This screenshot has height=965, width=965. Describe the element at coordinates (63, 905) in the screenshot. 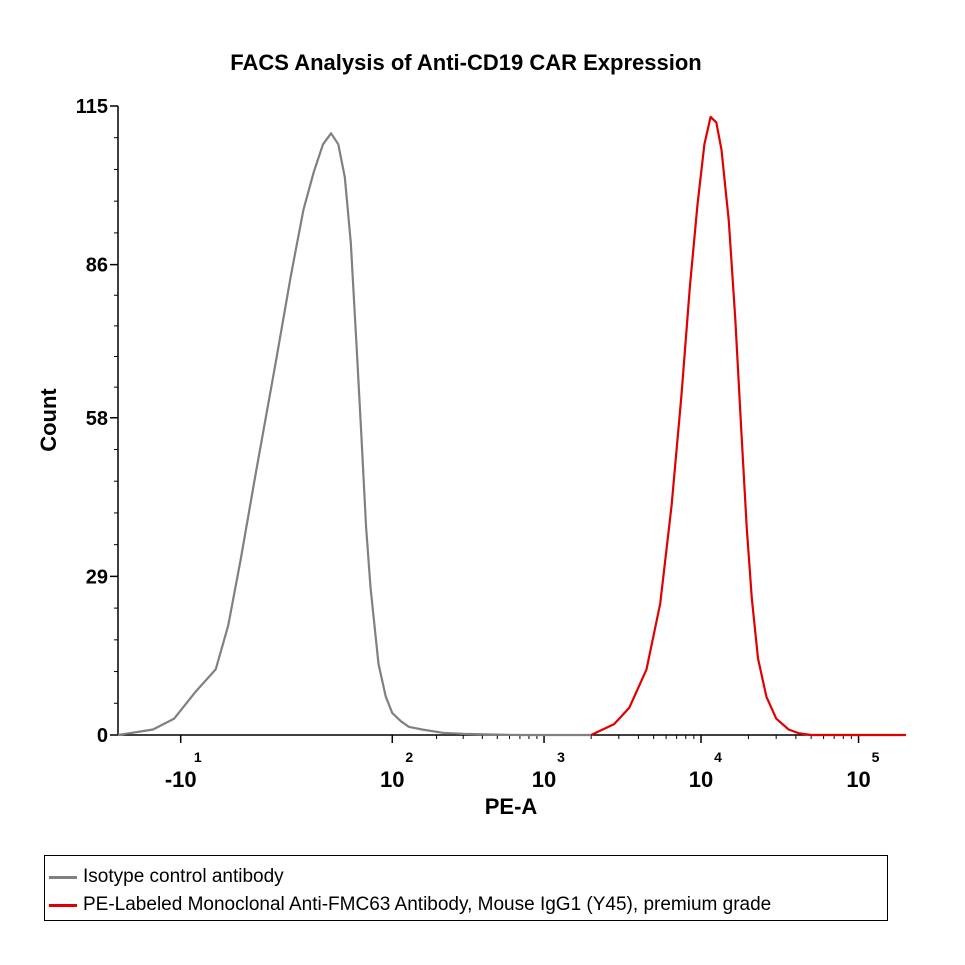

I see `legend-swatch-red` at that location.